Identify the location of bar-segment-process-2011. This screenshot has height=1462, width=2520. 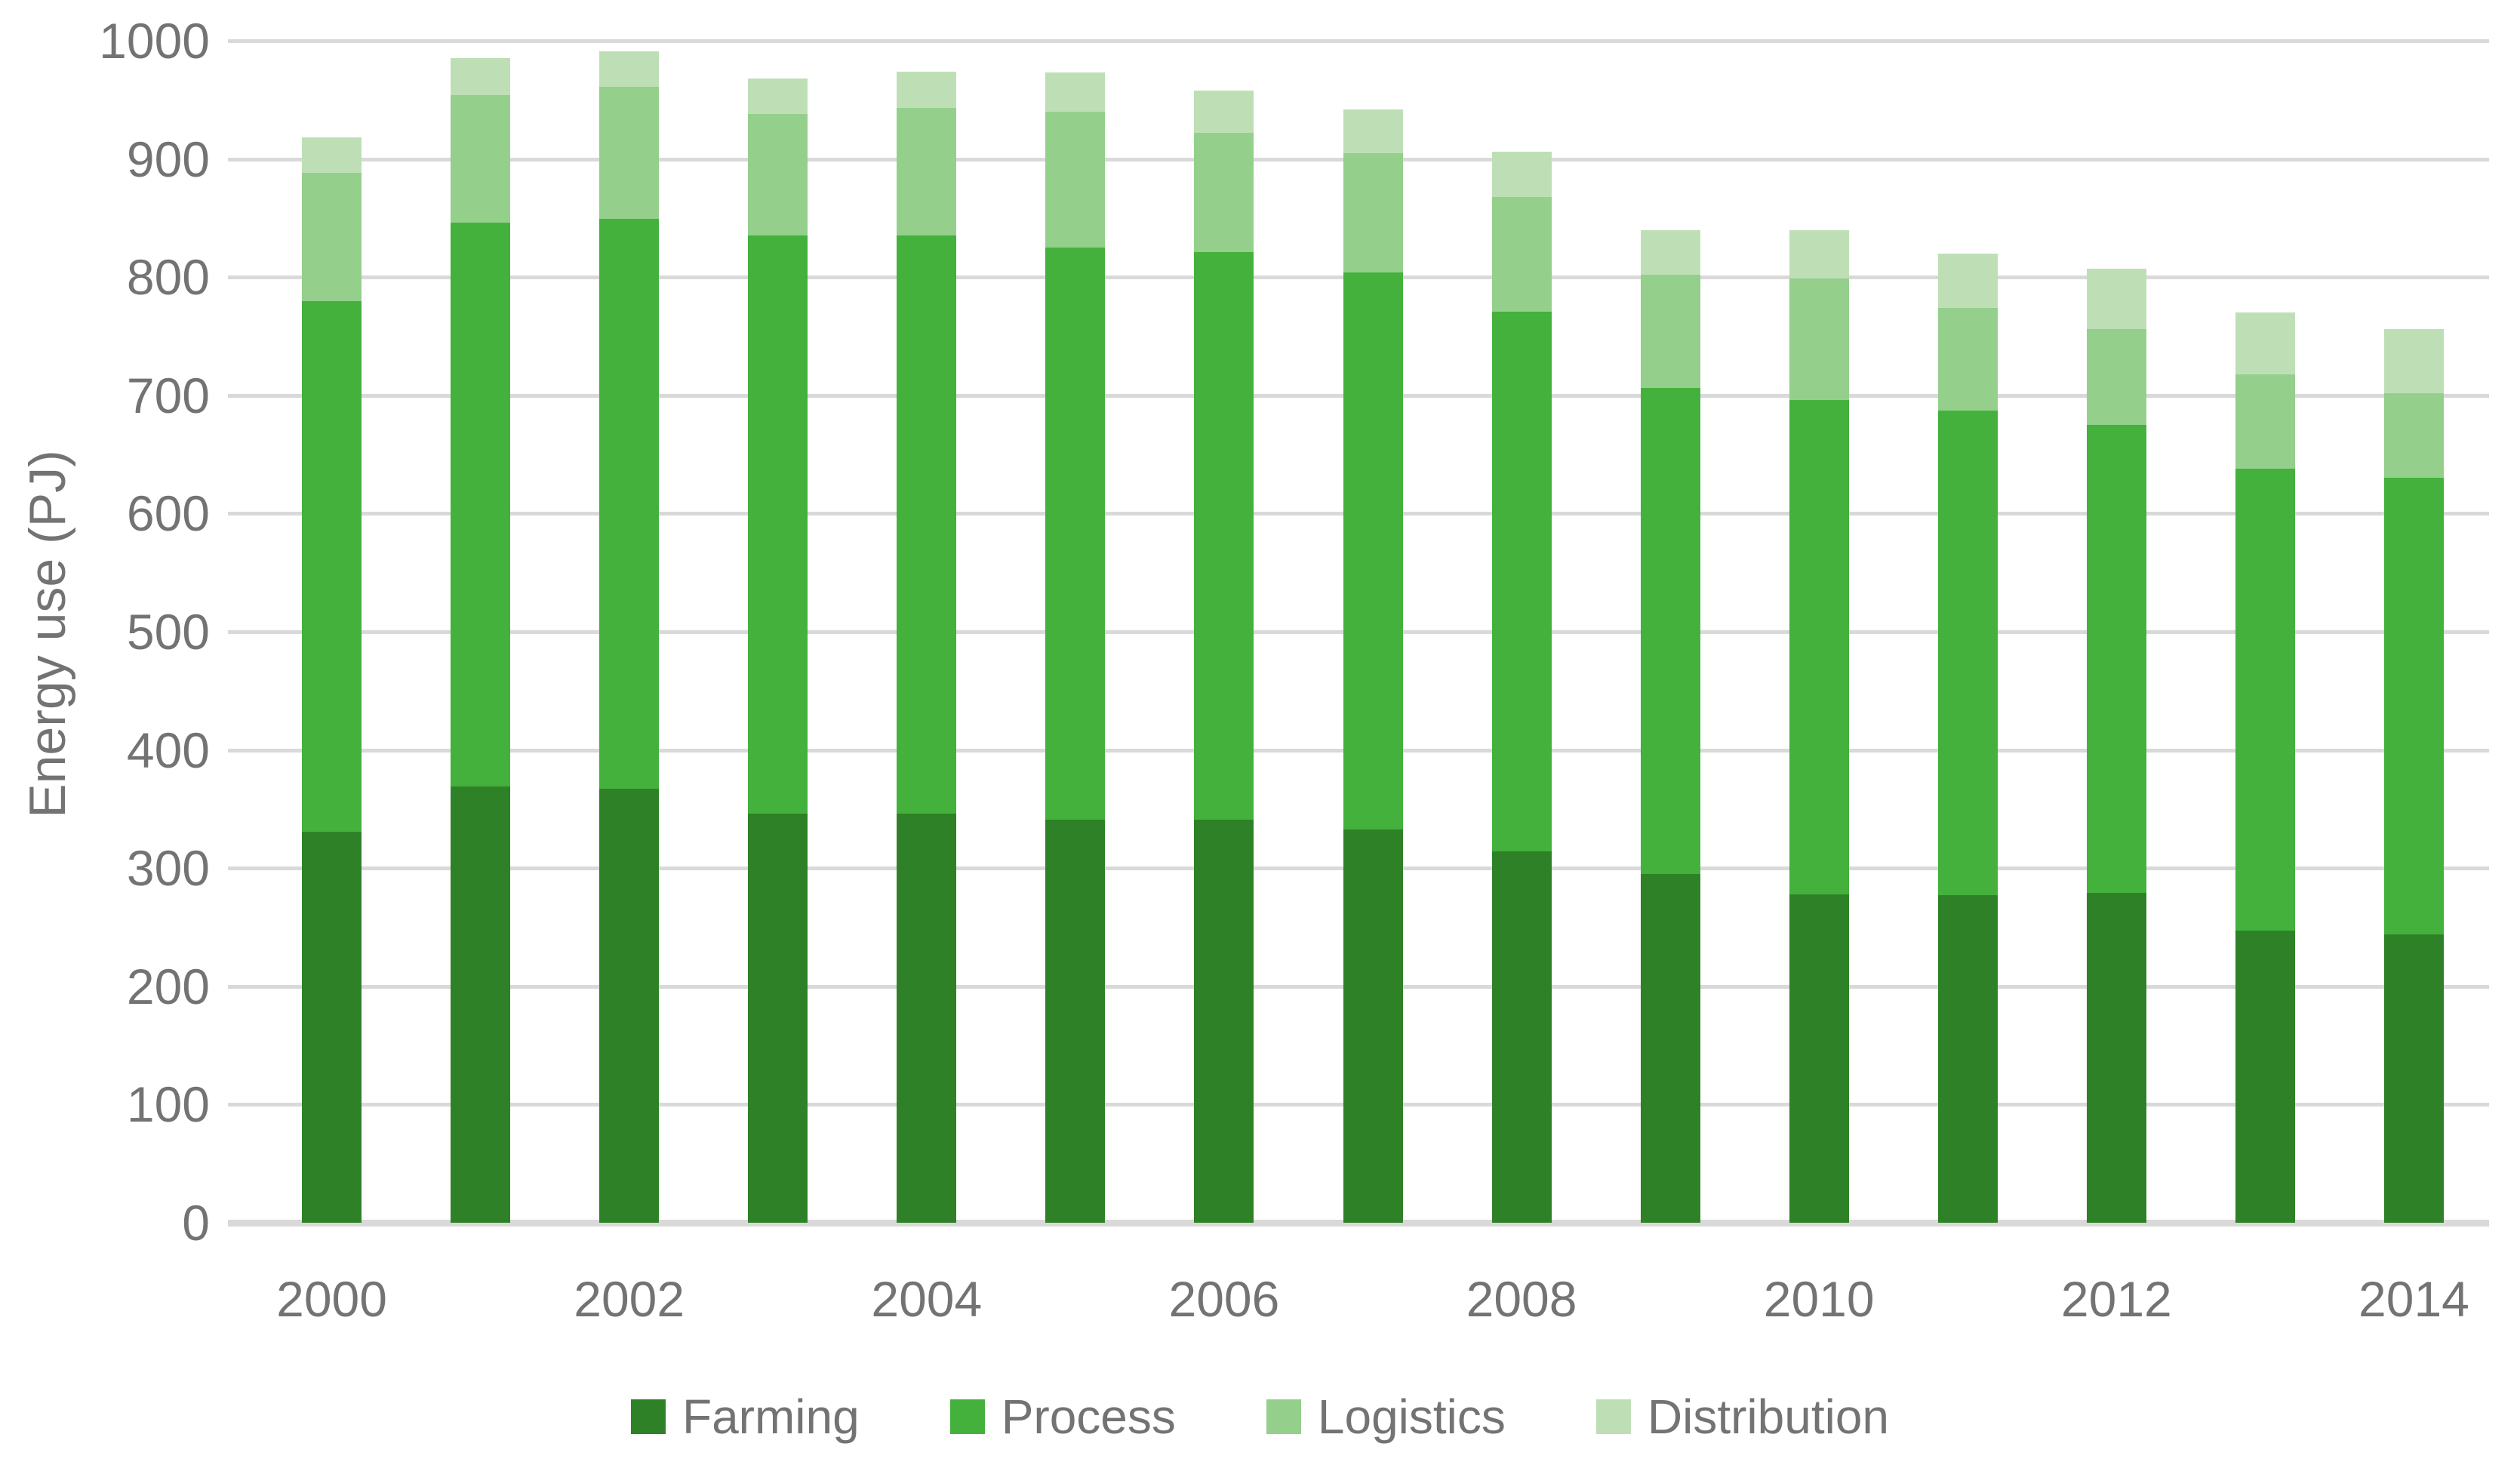
(1968, 653).